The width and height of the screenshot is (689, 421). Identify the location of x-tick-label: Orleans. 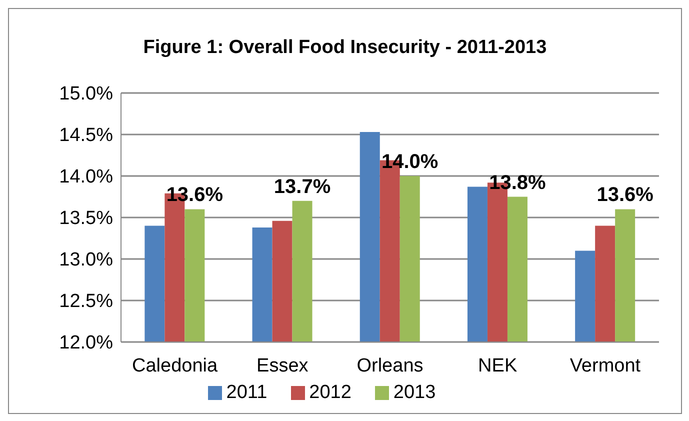
(390, 365).